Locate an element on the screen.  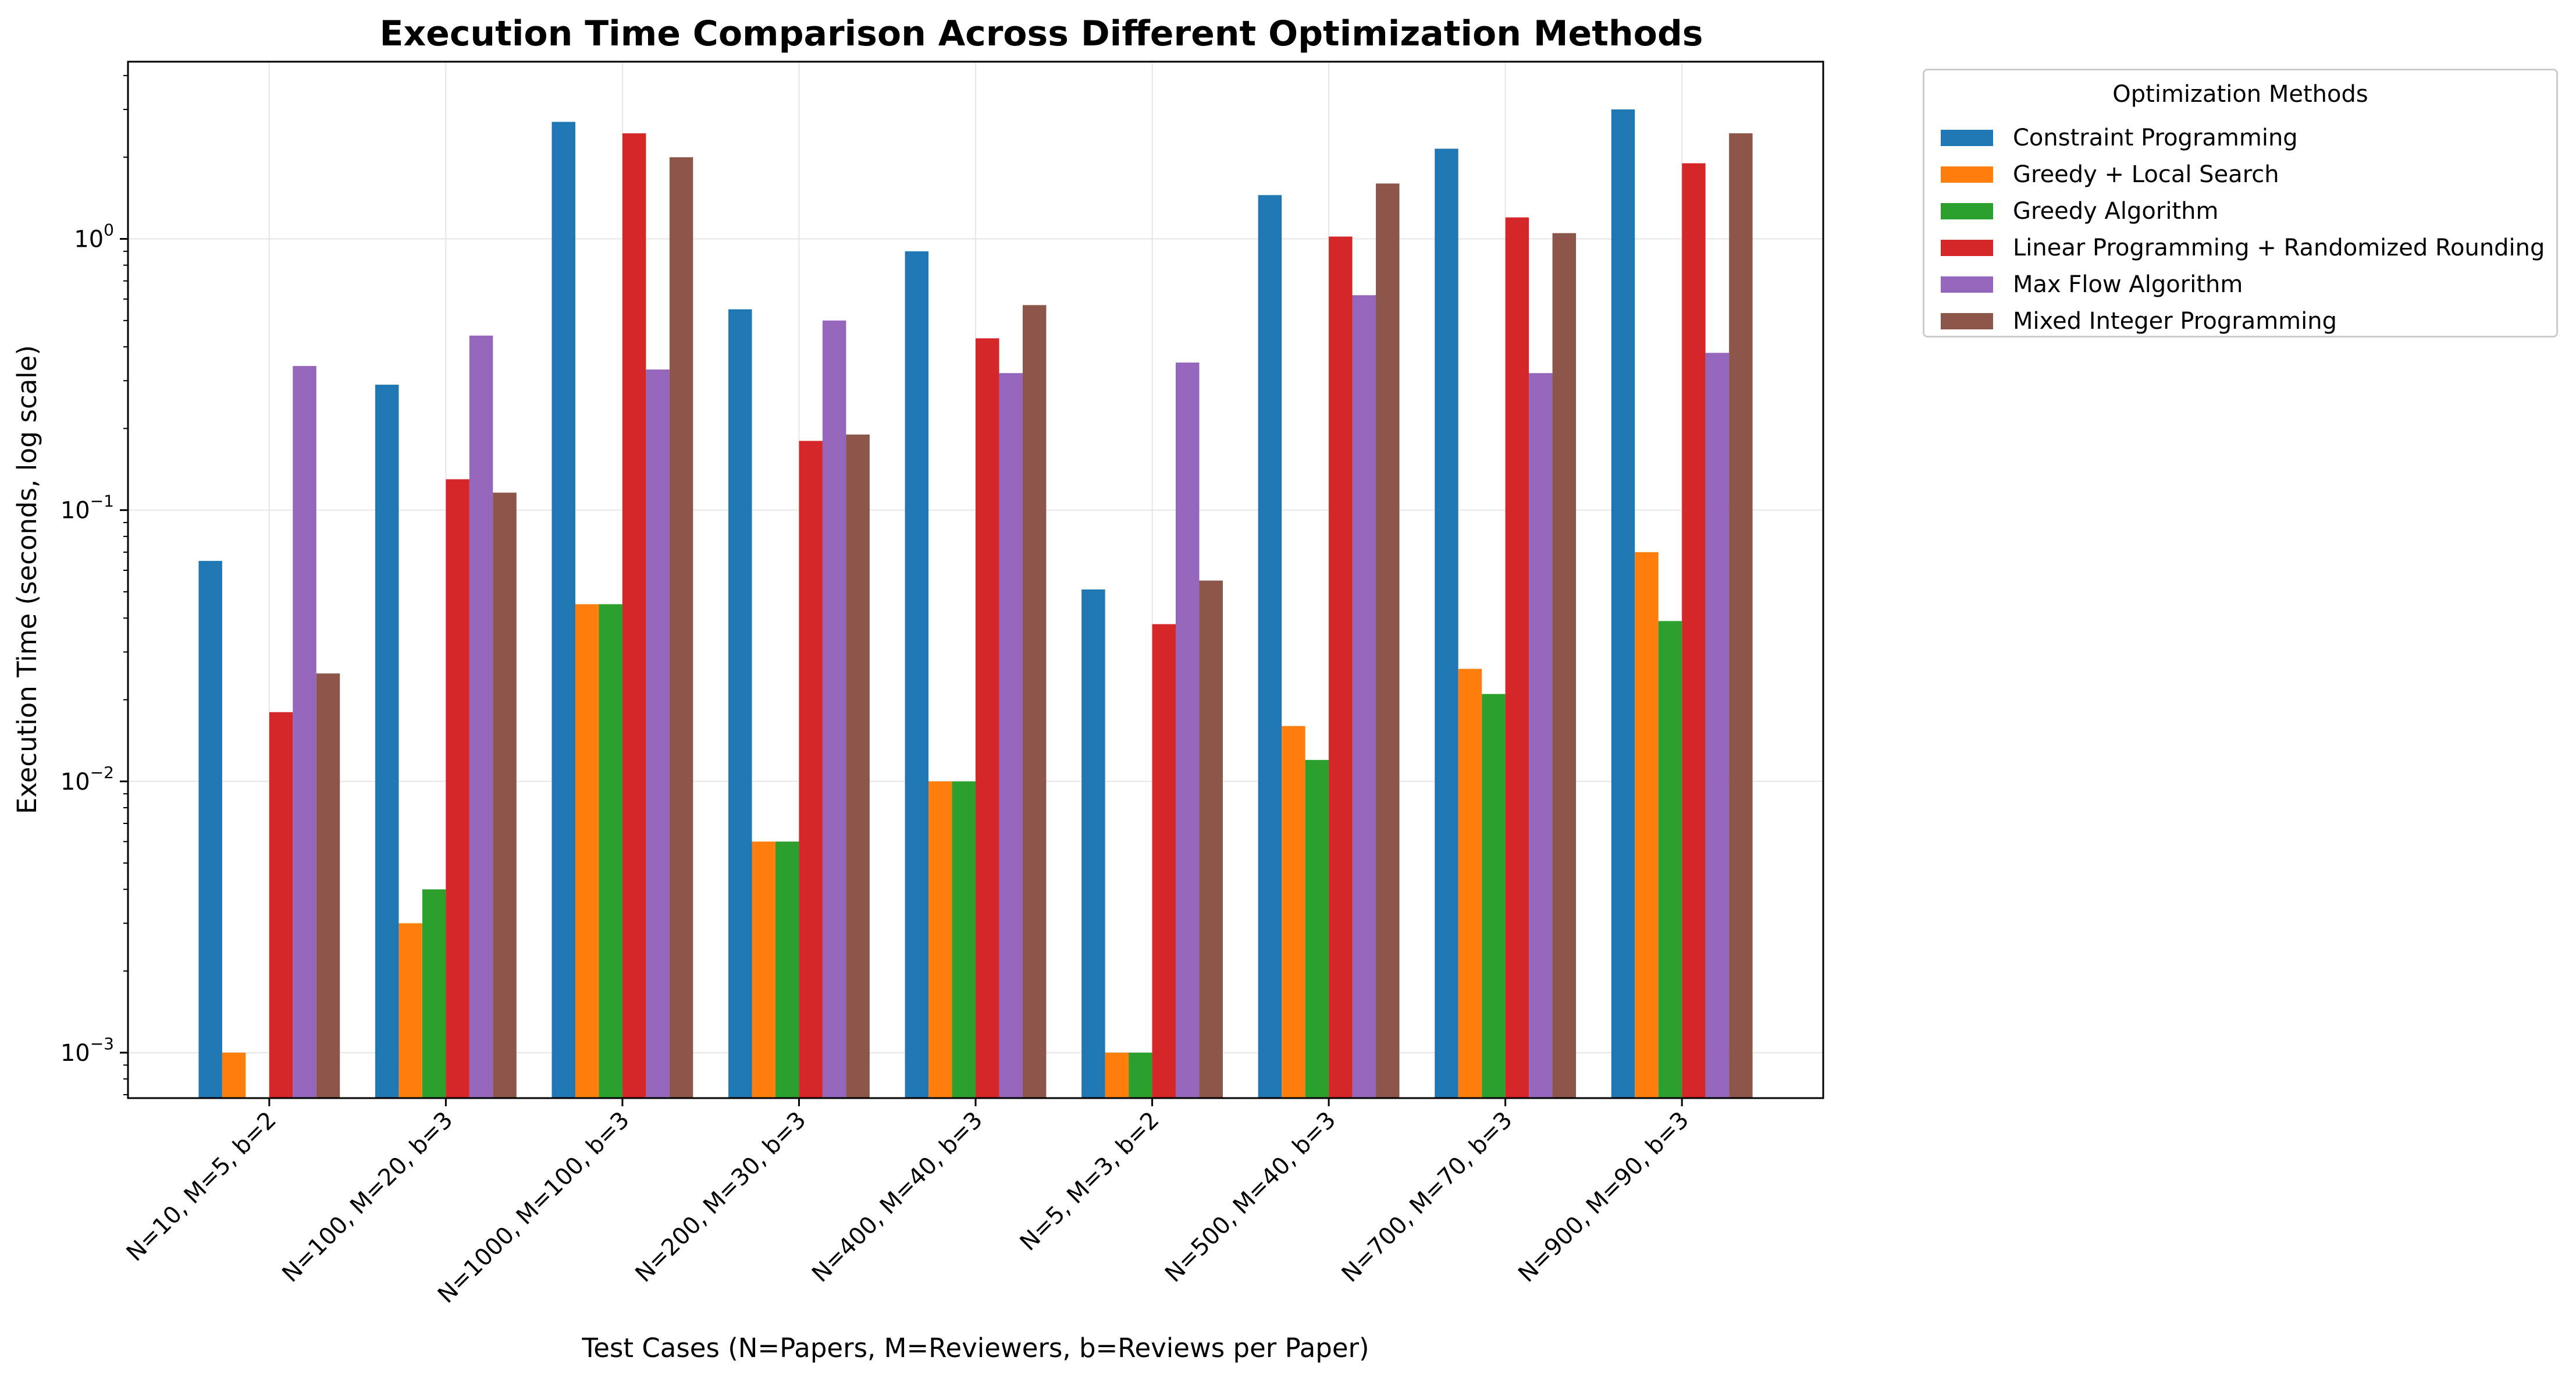
legend-item: Linear Programming + Randomized Rounding is located at coordinates (2243, 248).